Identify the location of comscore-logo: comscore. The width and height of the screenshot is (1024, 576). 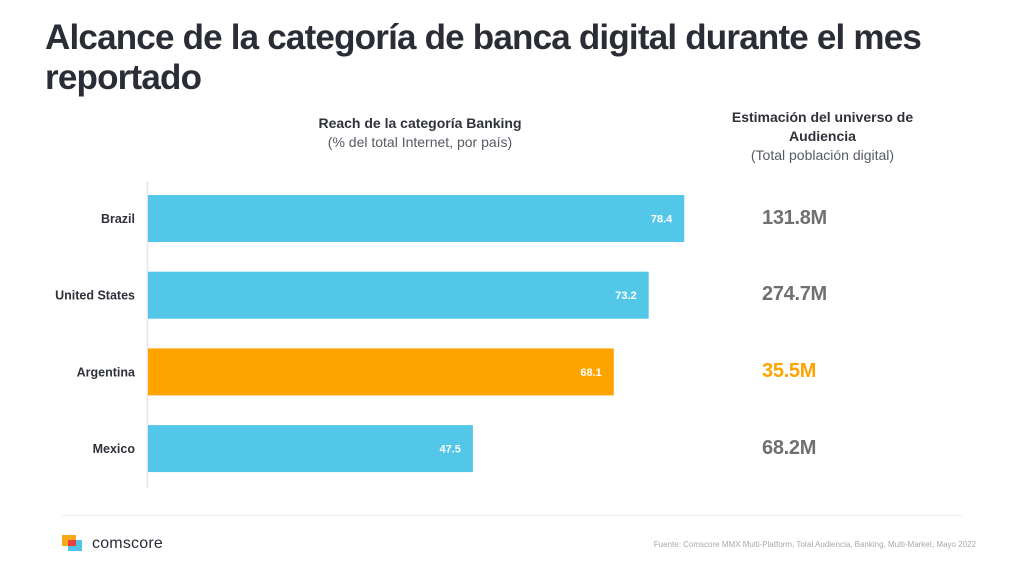
(112, 544).